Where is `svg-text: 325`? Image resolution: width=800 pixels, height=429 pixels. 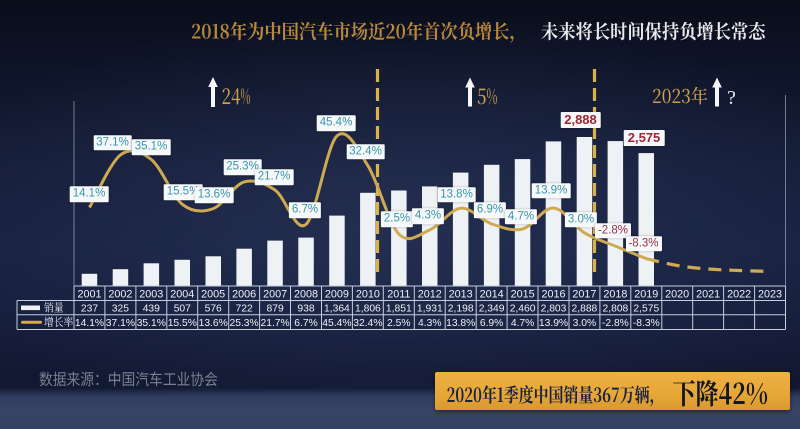
svg-text: 325 is located at coordinates (120, 308).